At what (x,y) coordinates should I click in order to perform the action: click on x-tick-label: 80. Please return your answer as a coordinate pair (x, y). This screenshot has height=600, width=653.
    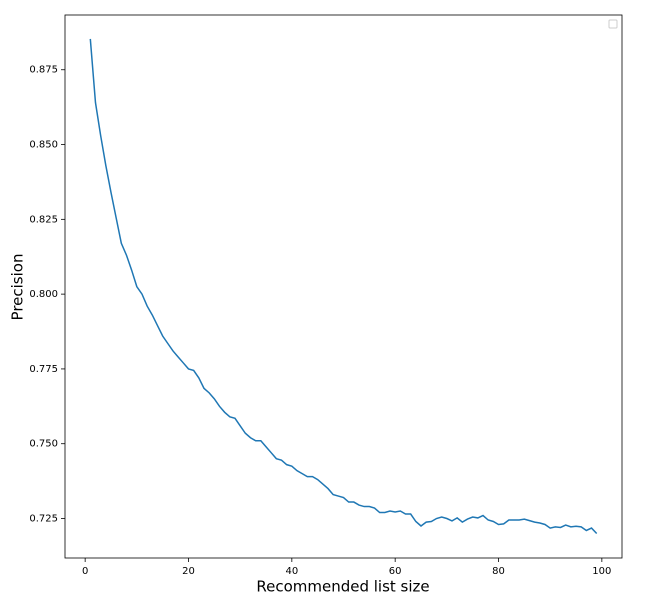
    Looking at the image, I should click on (498, 571).